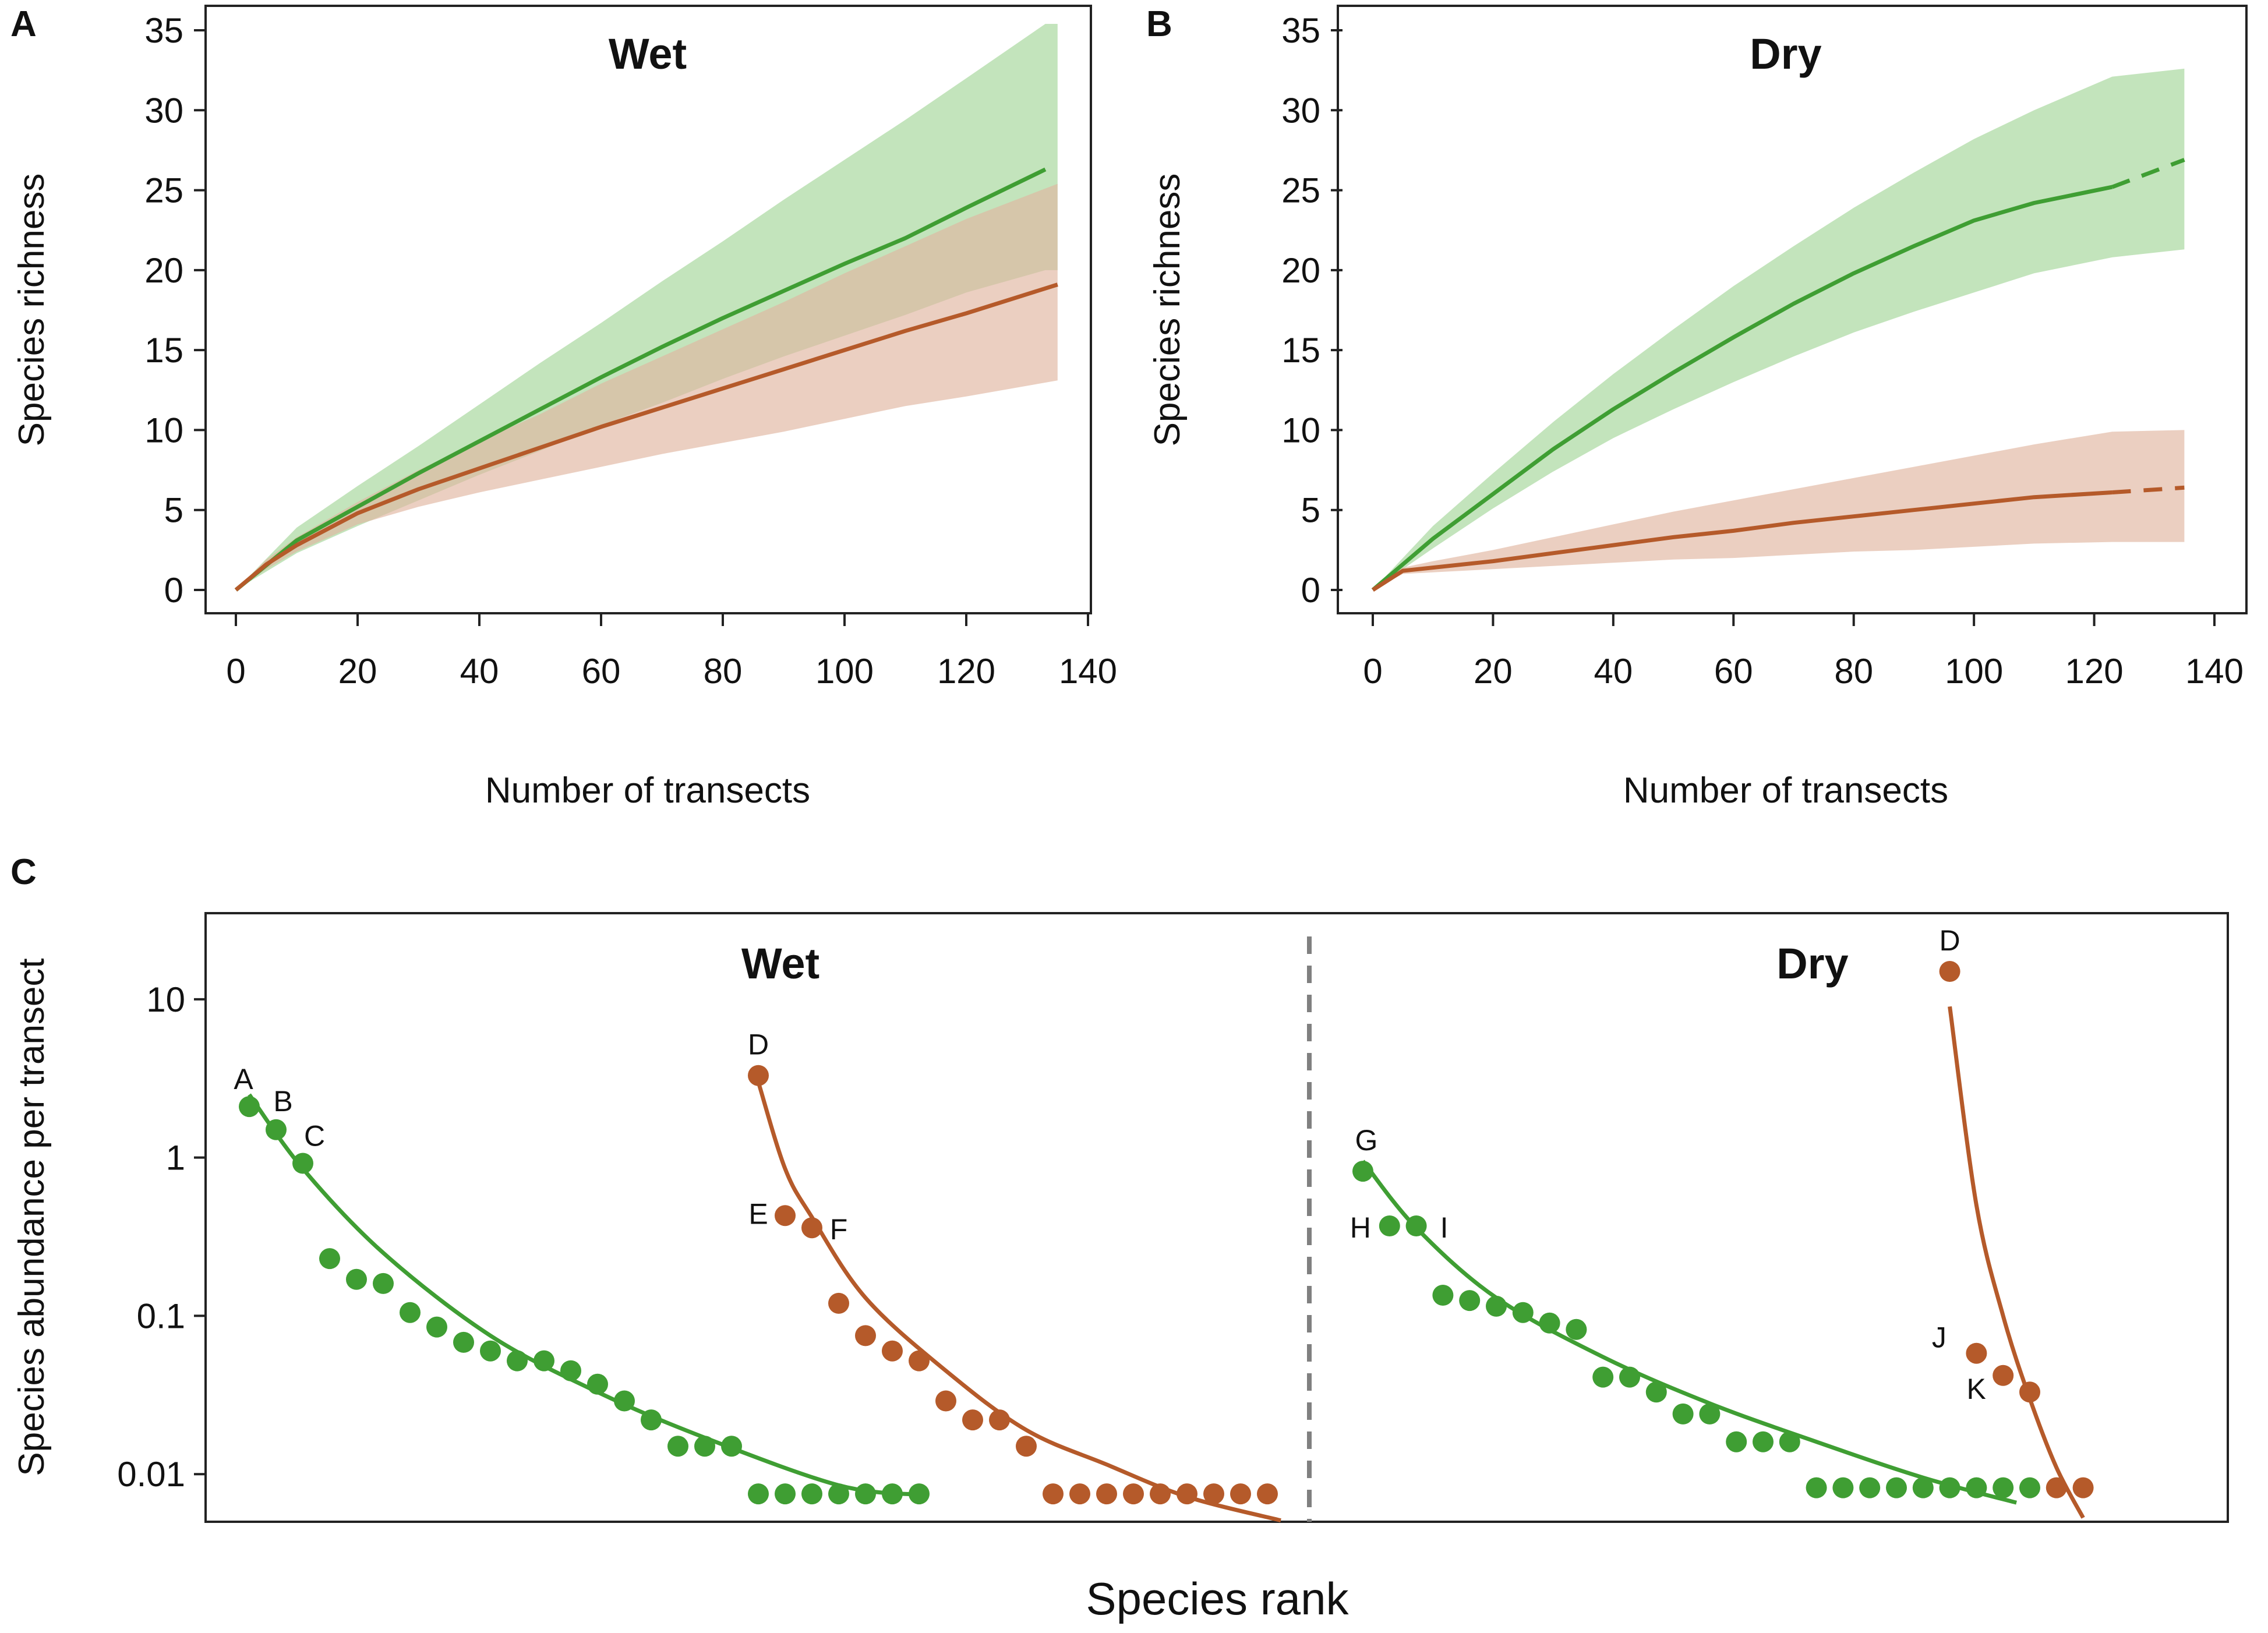  Describe the element at coordinates (283, 1101) in the screenshot. I see `panel-c-point-label: B` at that location.